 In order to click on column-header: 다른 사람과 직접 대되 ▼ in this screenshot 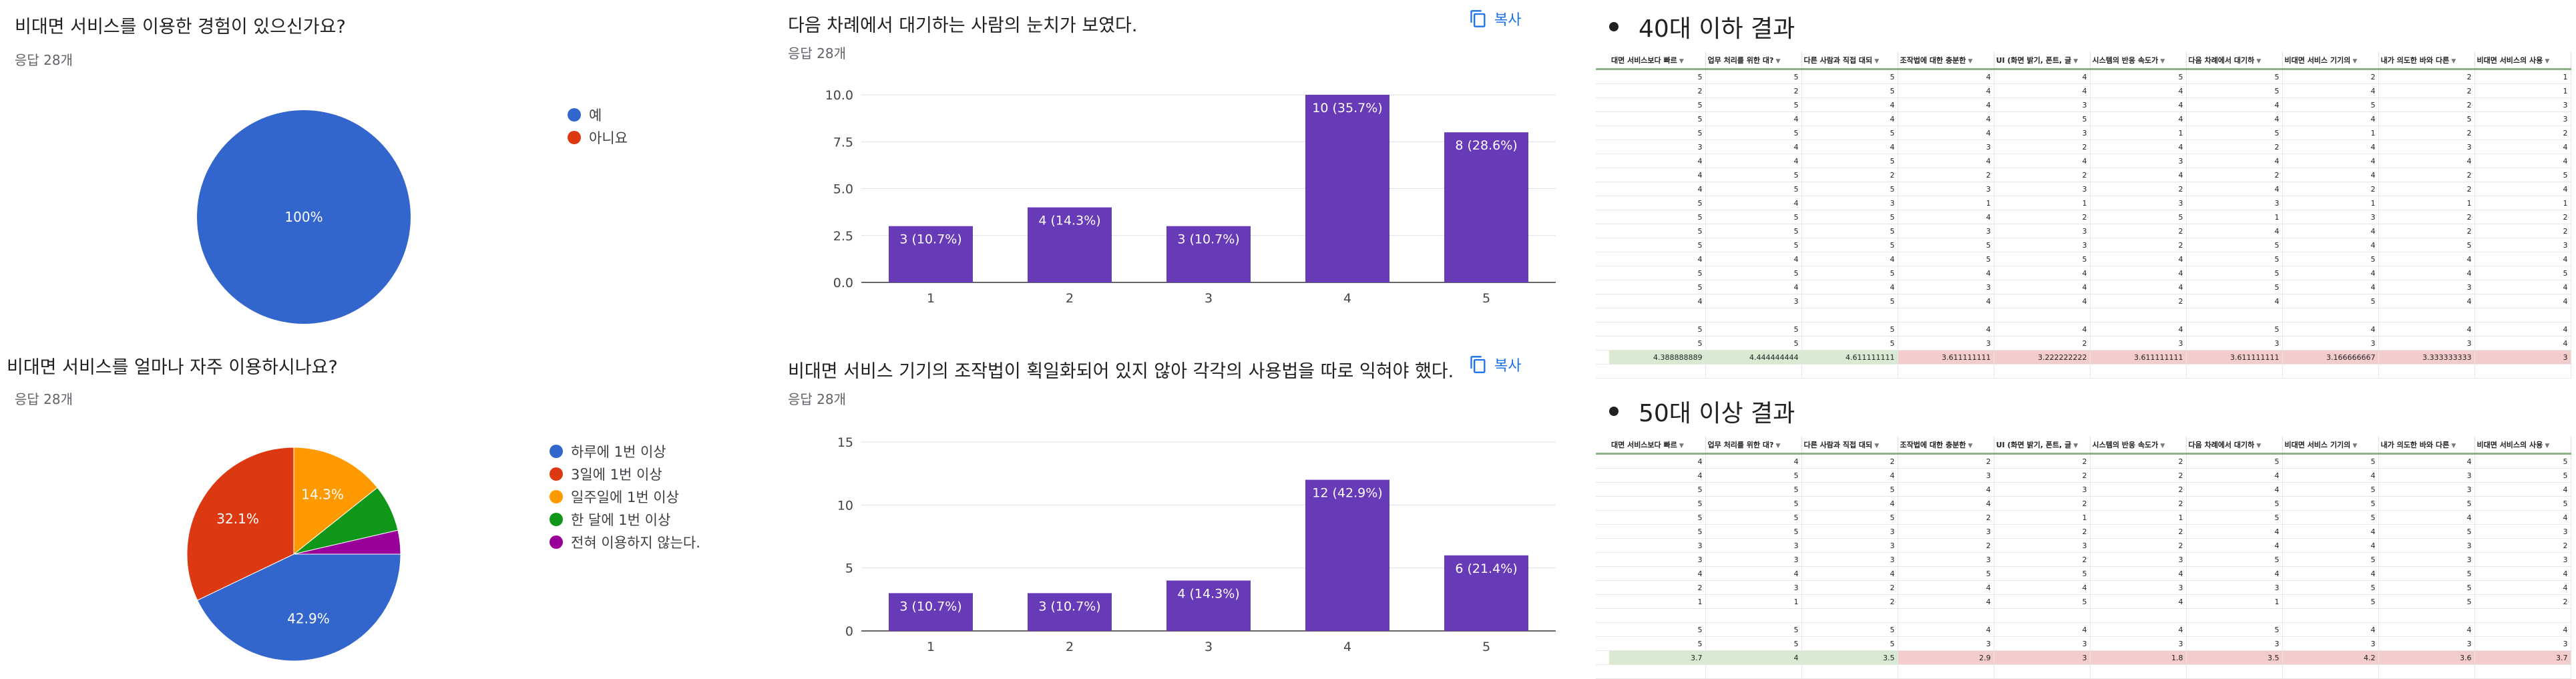, I will do `click(1849, 446)`.